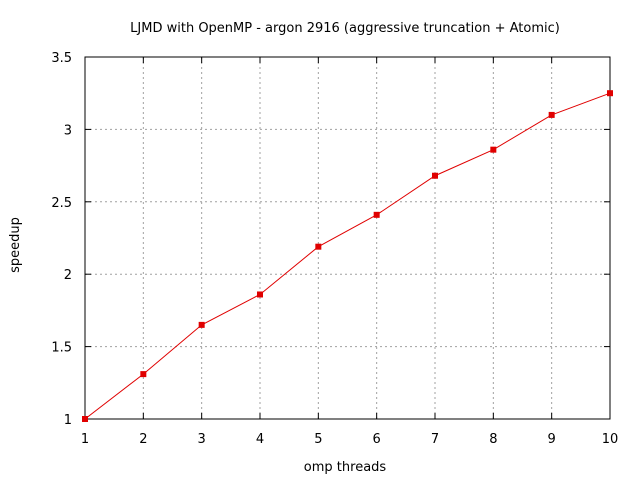 The image size is (640, 480). Describe the element at coordinates (318, 439) in the screenshot. I see `x-tick-label: 5` at that location.